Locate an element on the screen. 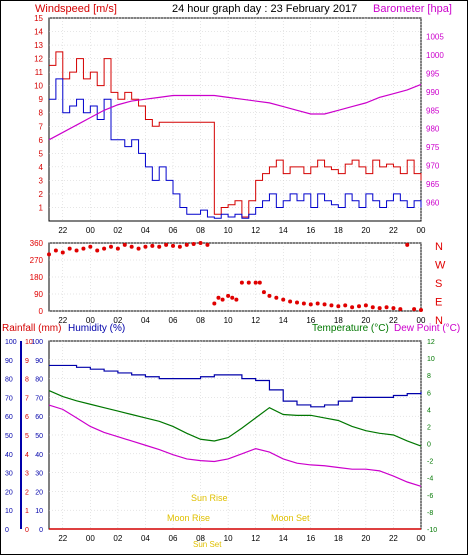 The image size is (468, 559). windspeed-tick-label: 3 is located at coordinates (41, 180).